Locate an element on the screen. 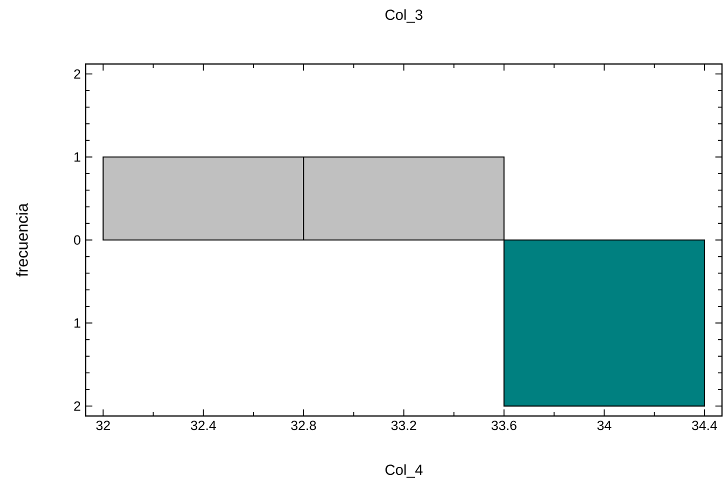 The height and width of the screenshot is (483, 725). x-tick-label: 32 is located at coordinates (103, 425).